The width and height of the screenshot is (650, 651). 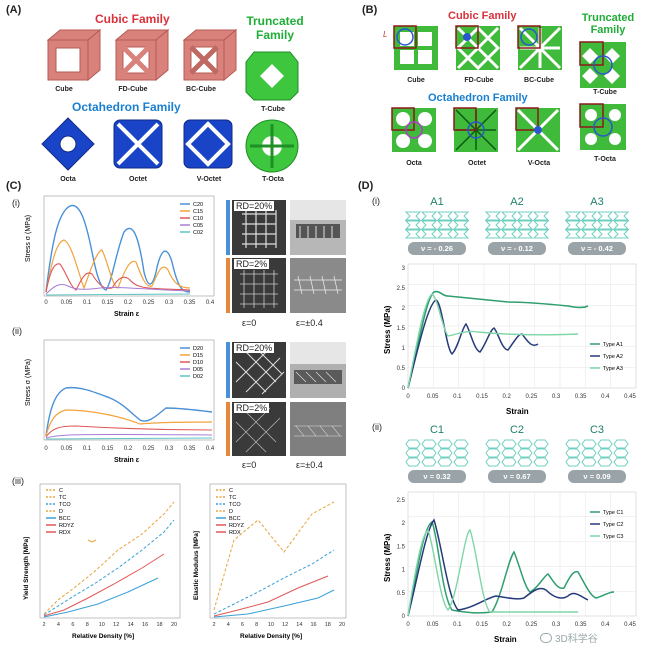 I want to click on rd2-label-i: RD=2%, so click(x=252, y=264).